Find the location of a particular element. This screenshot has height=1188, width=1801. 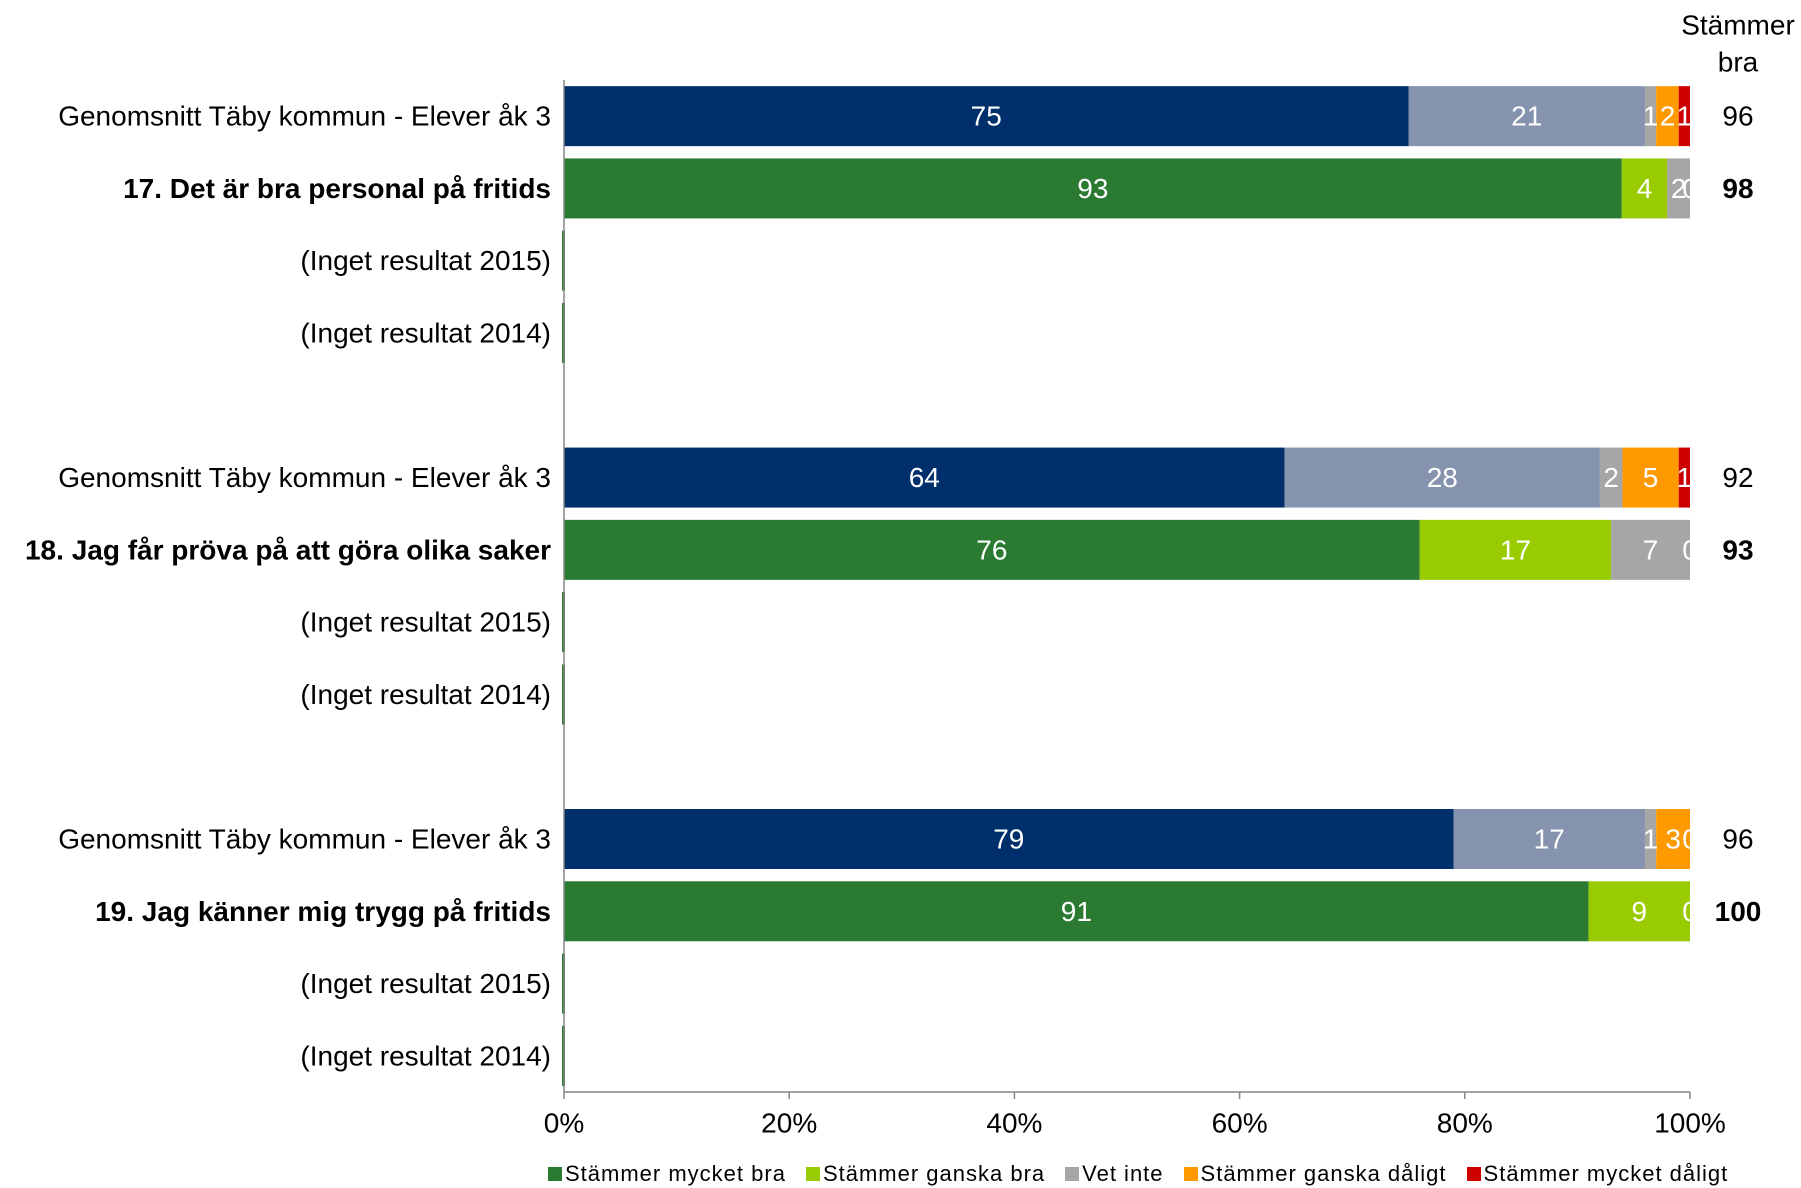

legend-label: Stämmer mycket bra is located at coordinates (675, 1173).